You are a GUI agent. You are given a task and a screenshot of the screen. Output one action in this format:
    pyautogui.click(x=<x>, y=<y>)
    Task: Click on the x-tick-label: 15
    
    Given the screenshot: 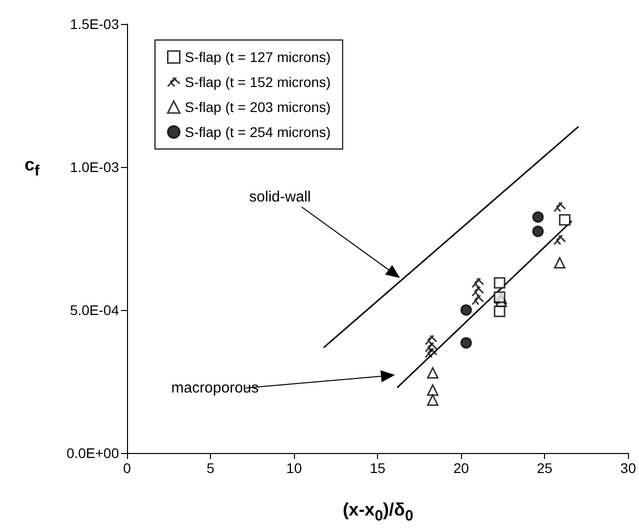 What is the action you would take?
    pyautogui.click(x=378, y=468)
    